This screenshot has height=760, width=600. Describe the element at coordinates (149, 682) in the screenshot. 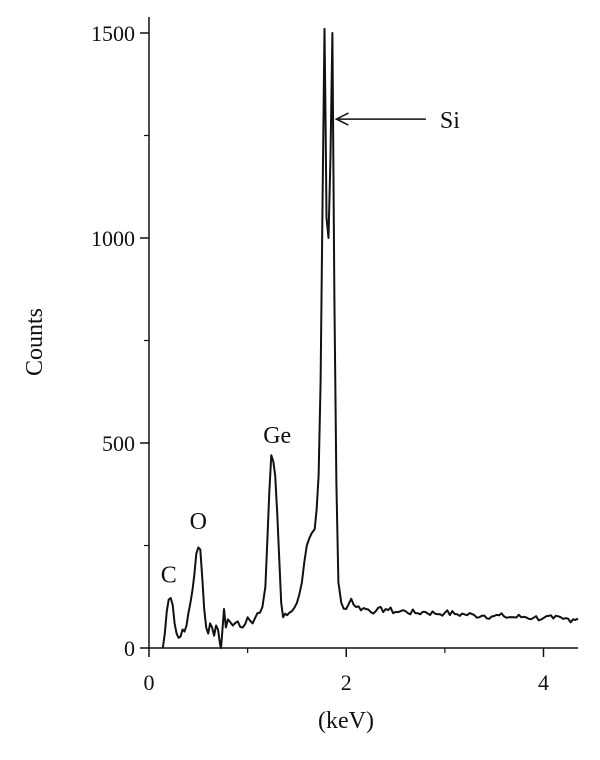

I see `x-tick-label: 0` at that location.